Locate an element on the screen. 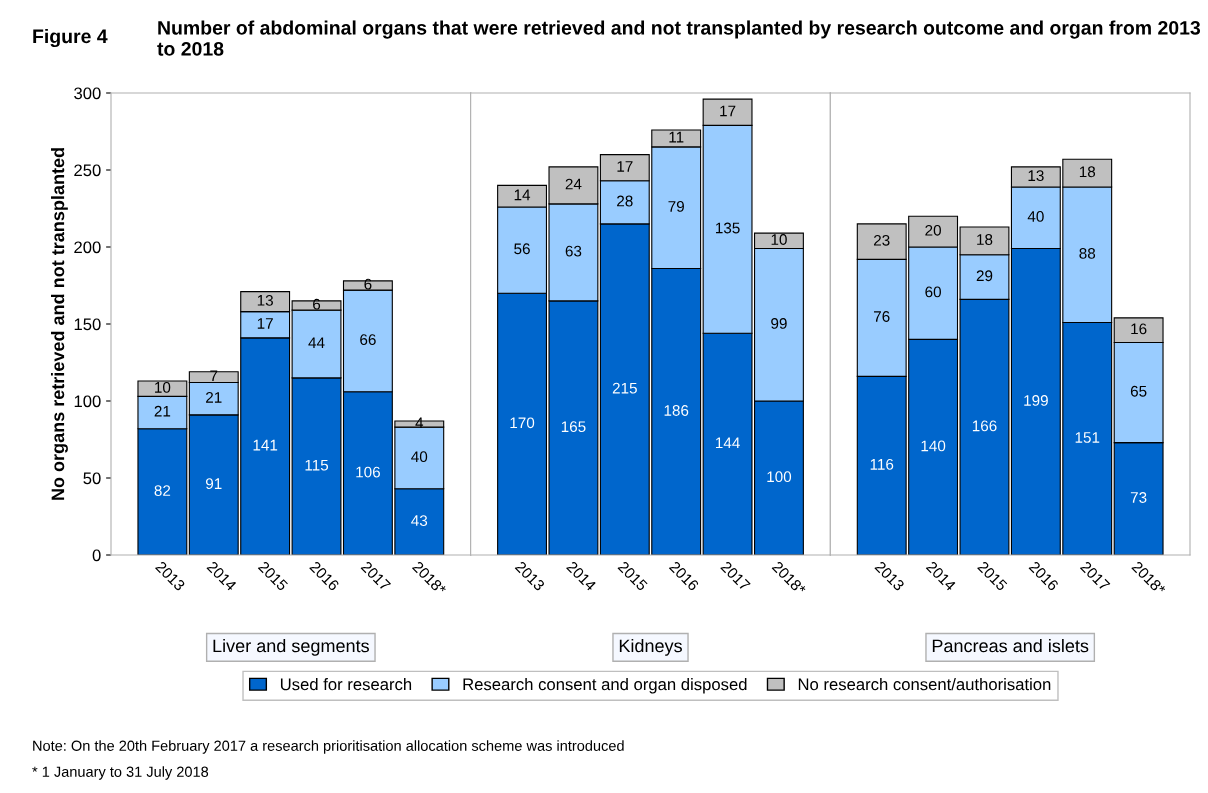  data-label: 115 is located at coordinates (317, 465).